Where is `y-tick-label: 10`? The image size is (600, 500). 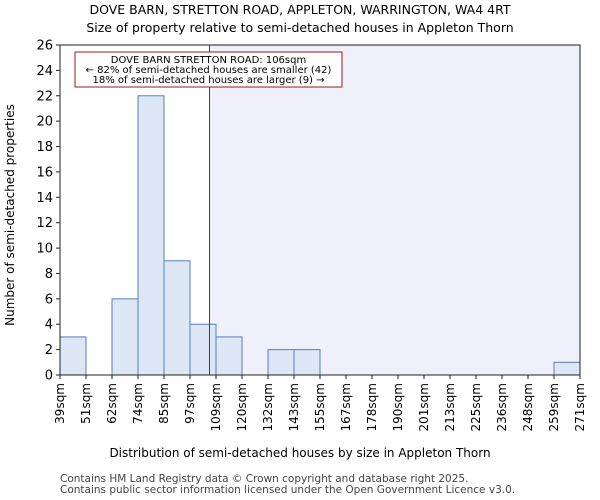 y-tick-label: 10 is located at coordinates (44, 249).